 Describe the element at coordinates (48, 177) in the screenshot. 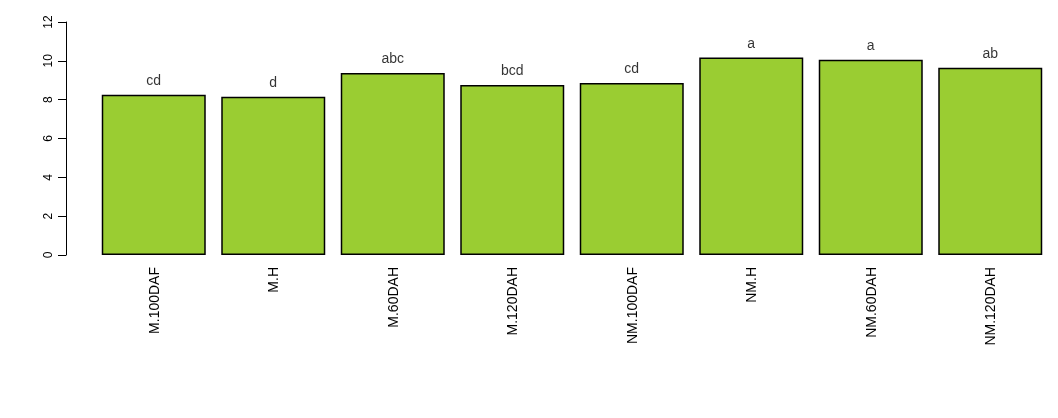

I see `y-tick-label: 4` at that location.